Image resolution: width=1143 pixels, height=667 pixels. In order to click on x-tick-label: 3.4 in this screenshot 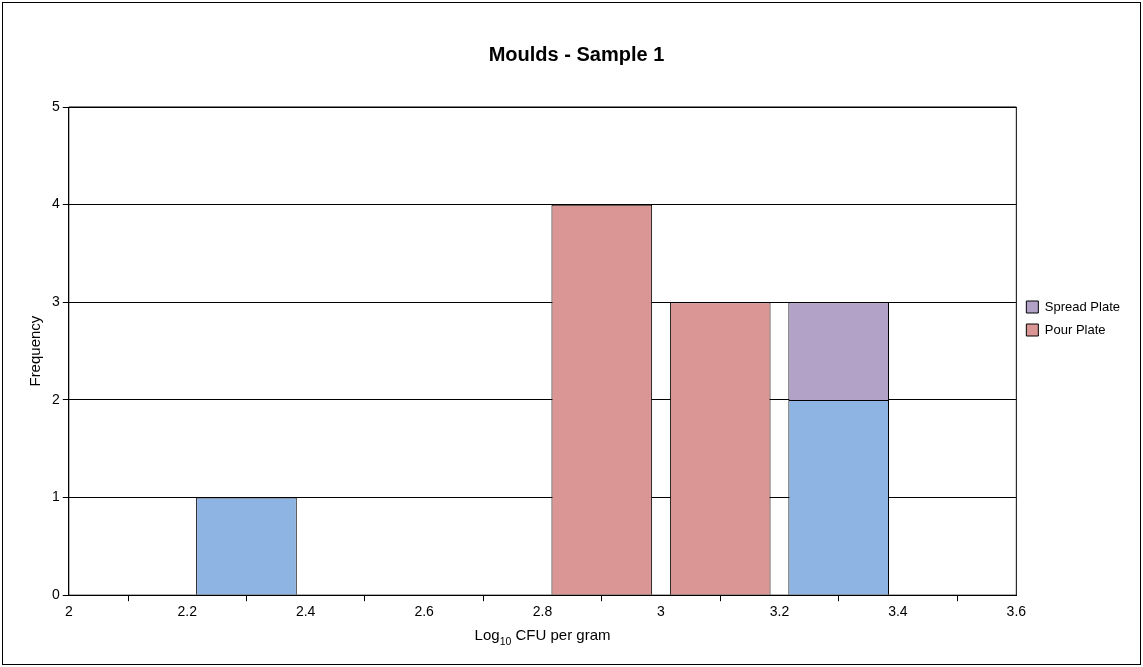, I will do `click(898, 611)`.